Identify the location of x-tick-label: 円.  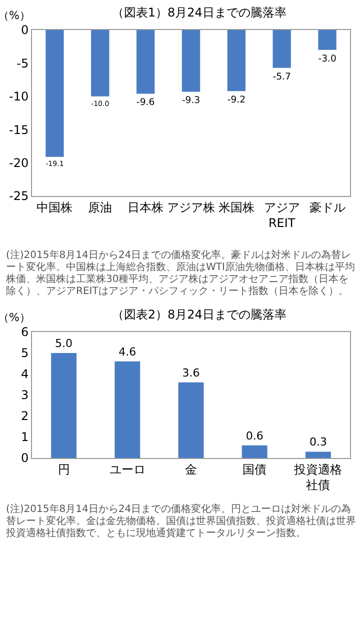
(64, 469).